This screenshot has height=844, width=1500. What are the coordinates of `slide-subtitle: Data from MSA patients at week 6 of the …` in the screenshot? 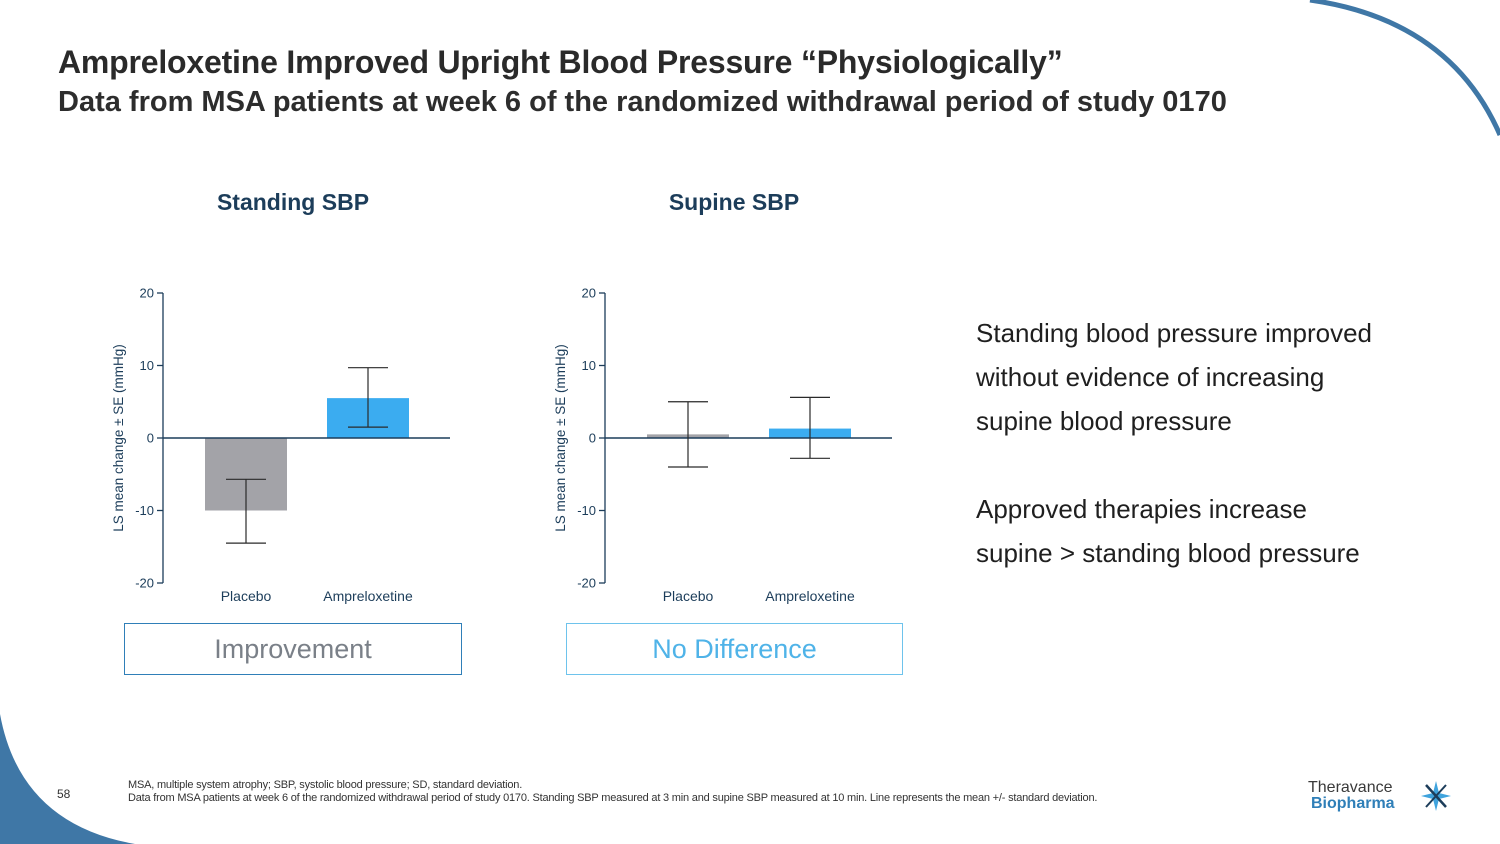 It's located at (642, 102).